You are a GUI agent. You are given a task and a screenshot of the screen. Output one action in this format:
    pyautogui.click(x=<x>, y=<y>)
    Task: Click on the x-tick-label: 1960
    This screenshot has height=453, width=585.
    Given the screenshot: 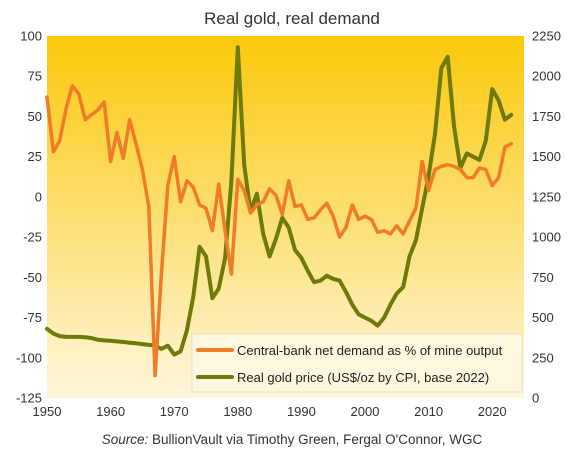 What is the action you would take?
    pyautogui.click(x=110, y=411)
    